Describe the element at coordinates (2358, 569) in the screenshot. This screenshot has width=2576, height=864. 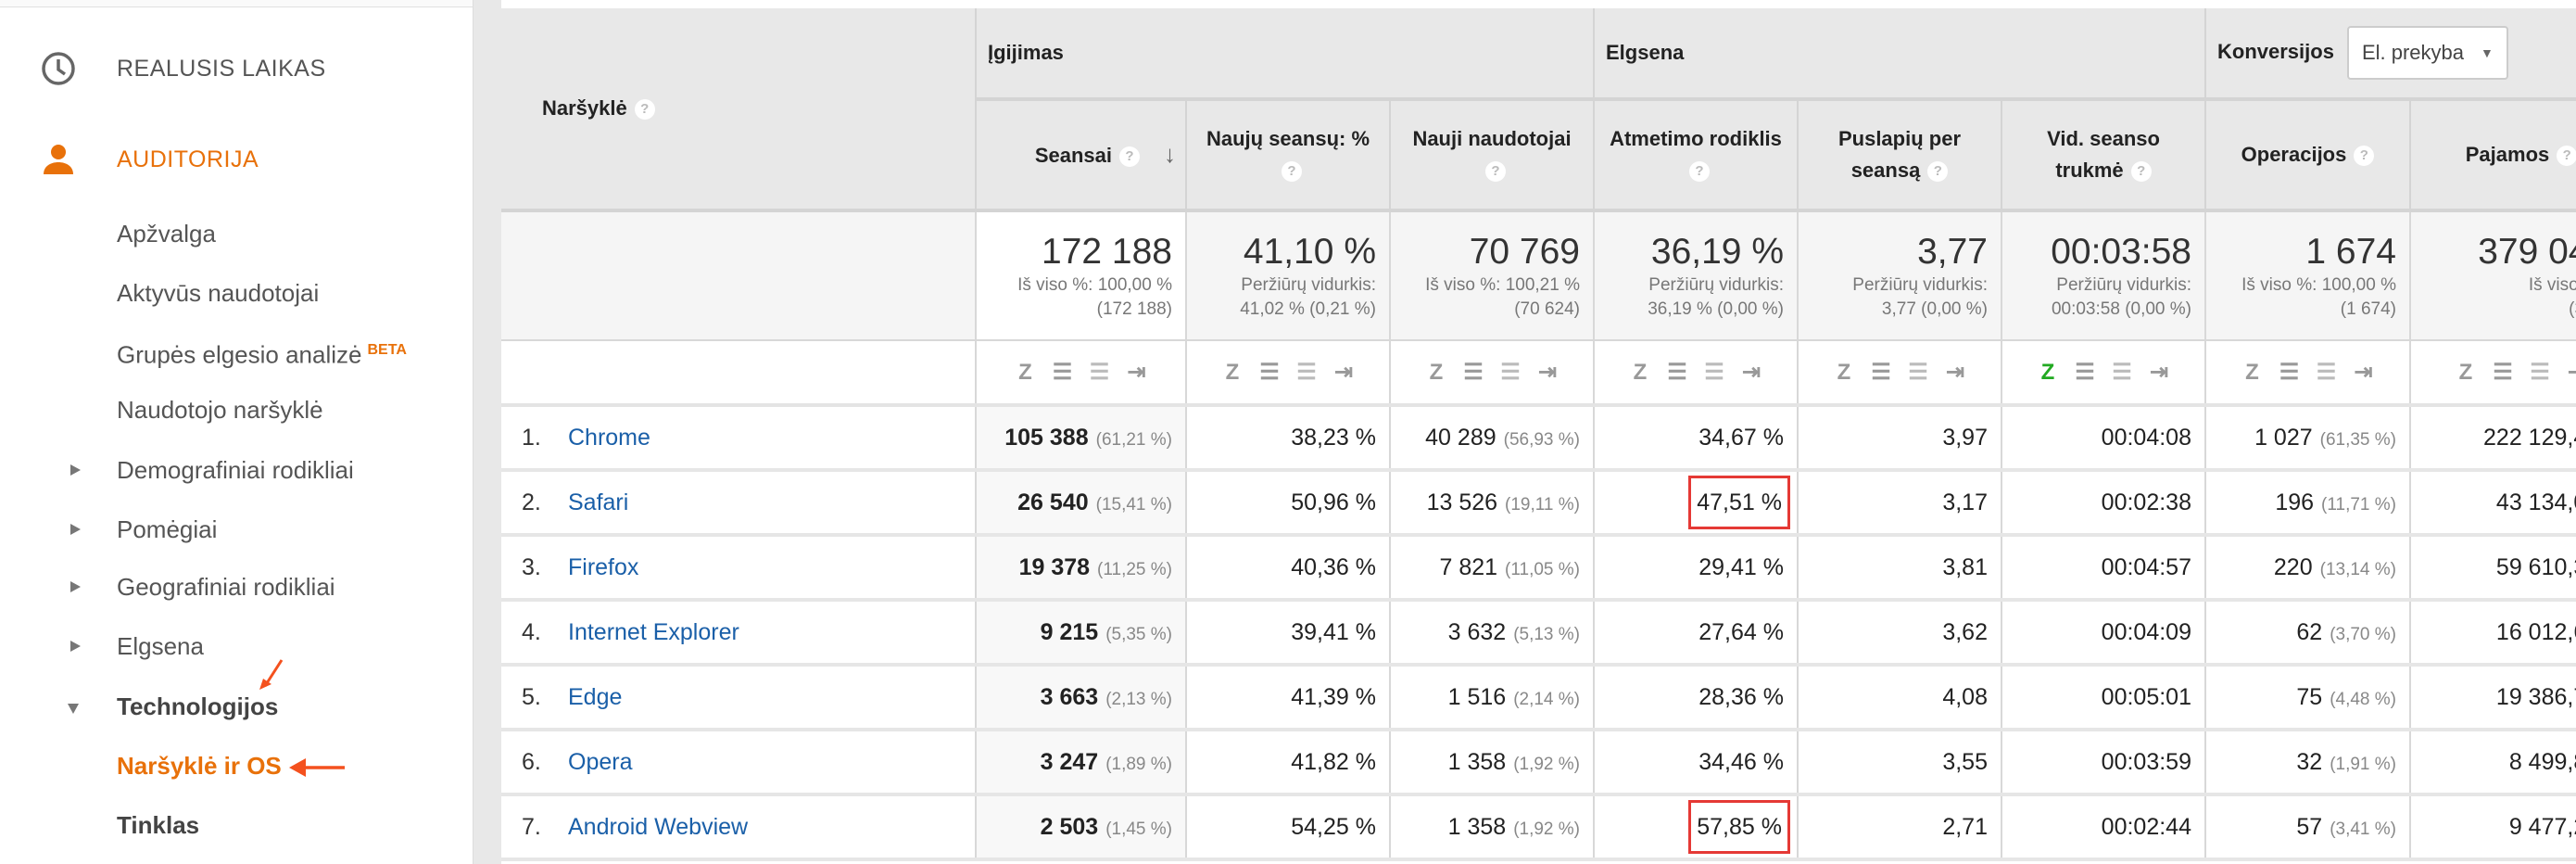
I see `transactions-percent: (13,14 %)` at that location.